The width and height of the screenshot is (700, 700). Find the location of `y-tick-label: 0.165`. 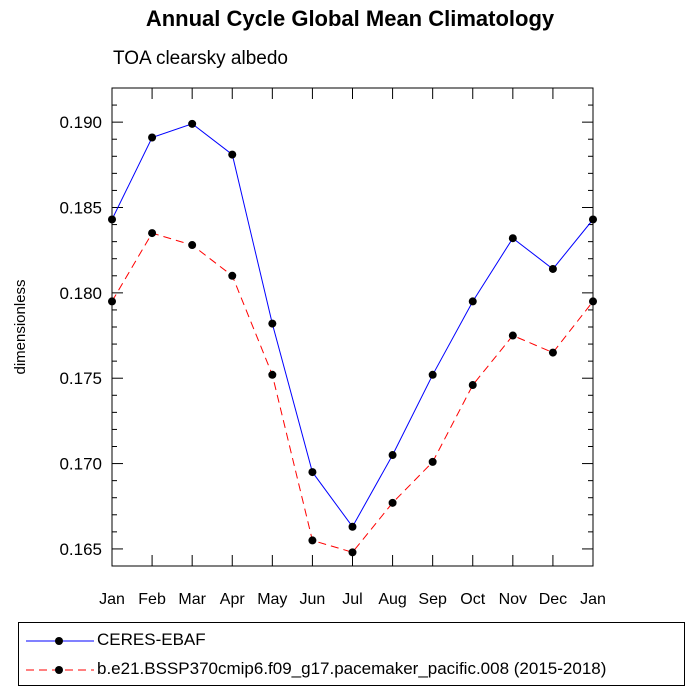

y-tick-label: 0.165 is located at coordinates (80, 549).